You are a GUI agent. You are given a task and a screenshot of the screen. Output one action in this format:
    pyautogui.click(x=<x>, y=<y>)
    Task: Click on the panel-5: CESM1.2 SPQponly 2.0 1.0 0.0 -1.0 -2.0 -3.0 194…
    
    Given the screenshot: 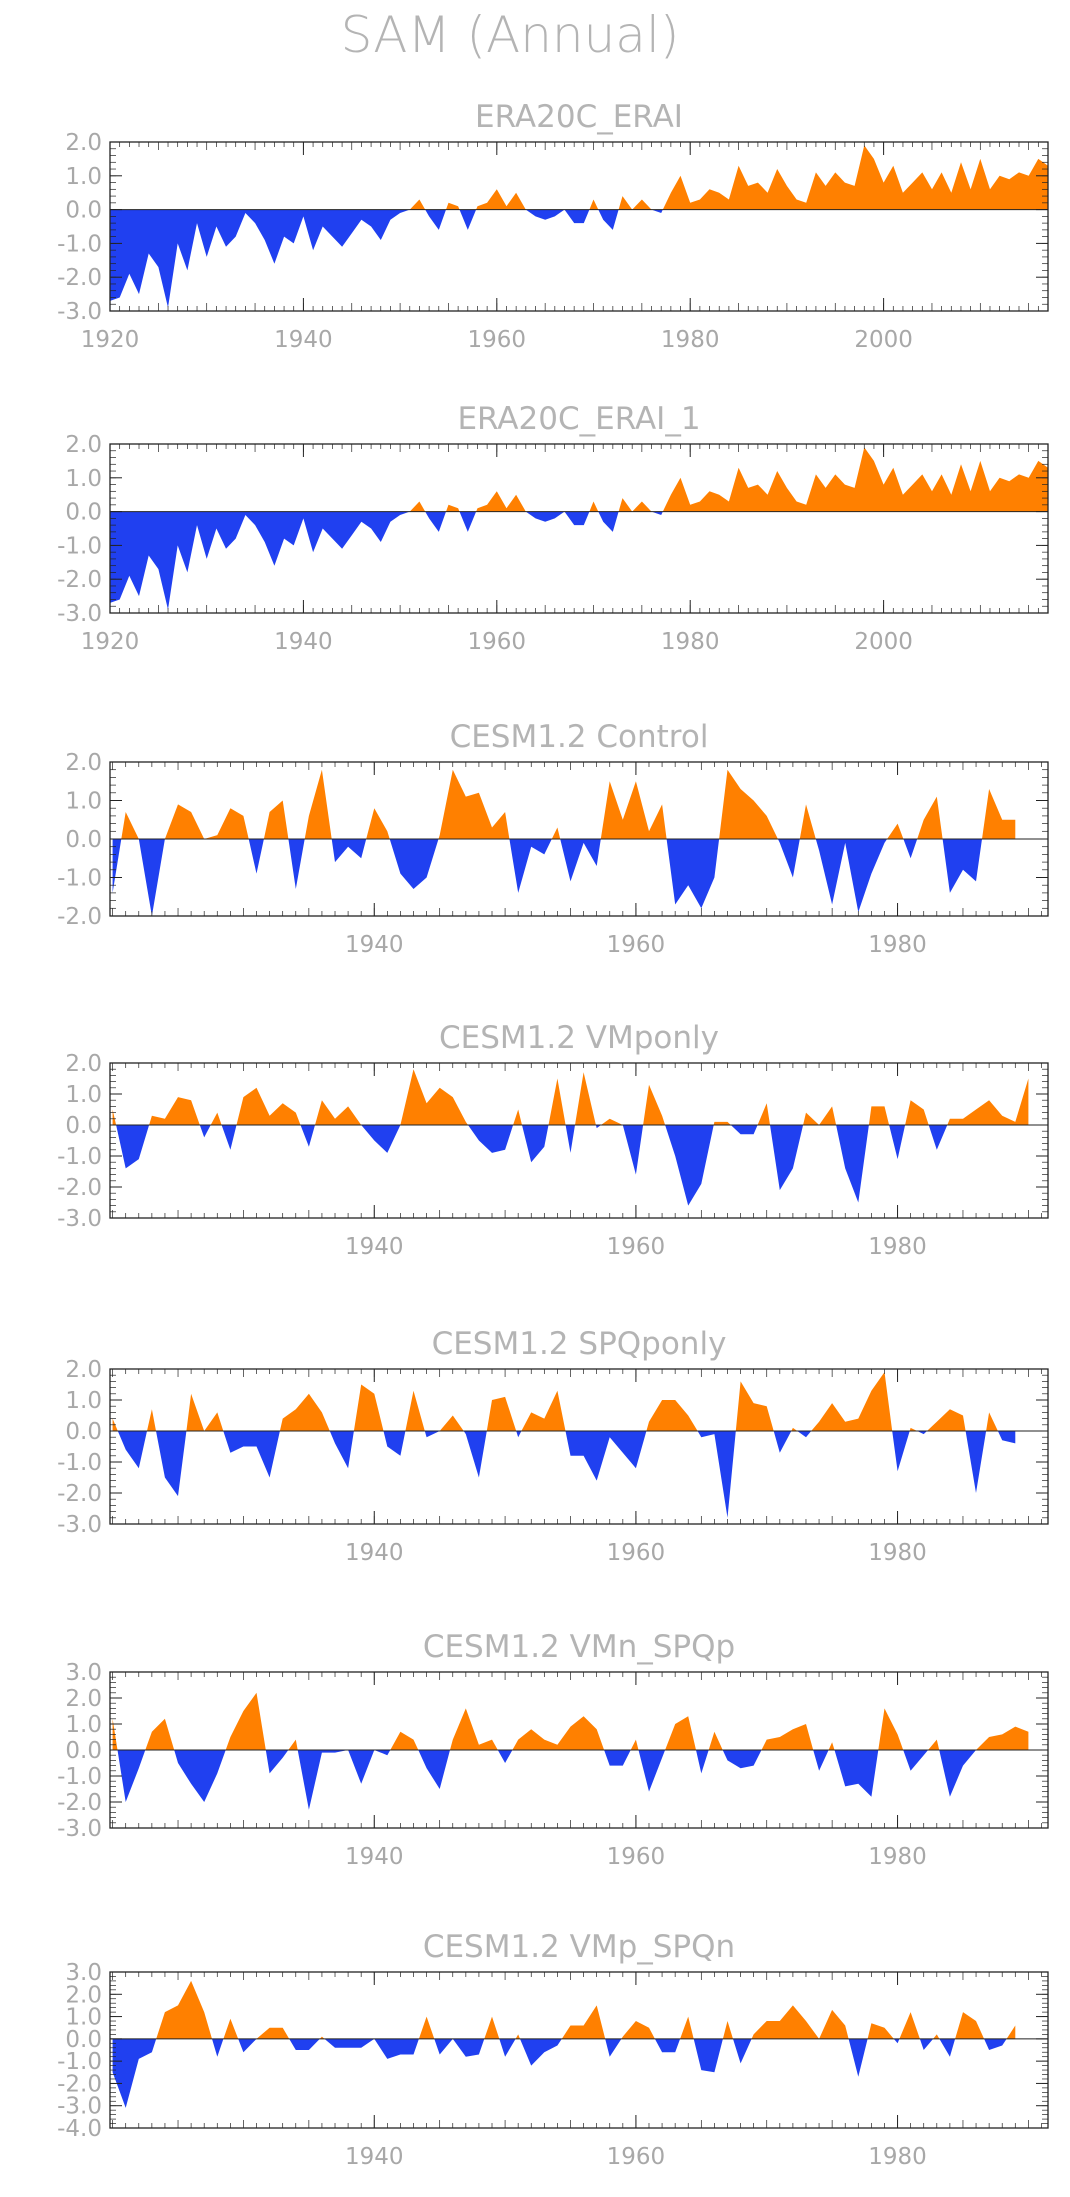 What is the action you would take?
    pyautogui.click(x=553, y=1446)
    